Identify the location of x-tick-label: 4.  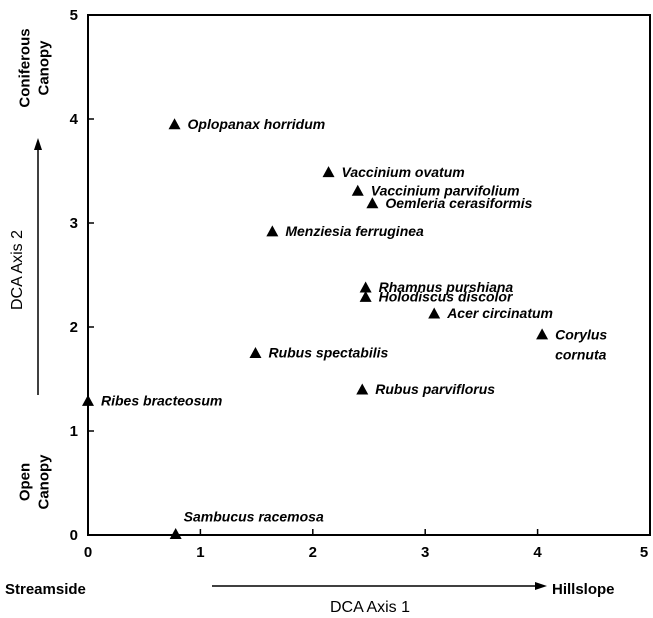
(537, 552).